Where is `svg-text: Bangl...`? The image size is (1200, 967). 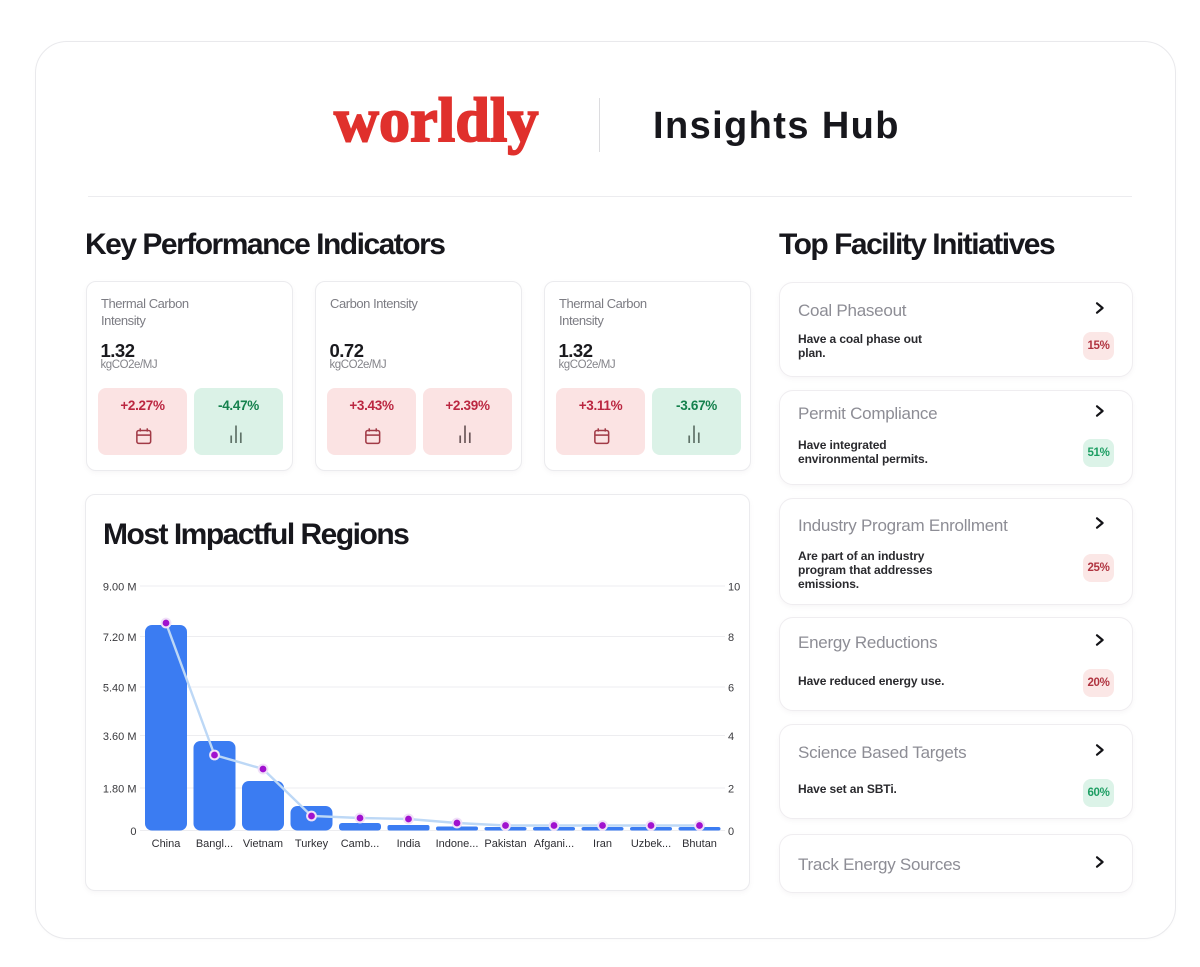
svg-text: Bangl... is located at coordinates (214, 844).